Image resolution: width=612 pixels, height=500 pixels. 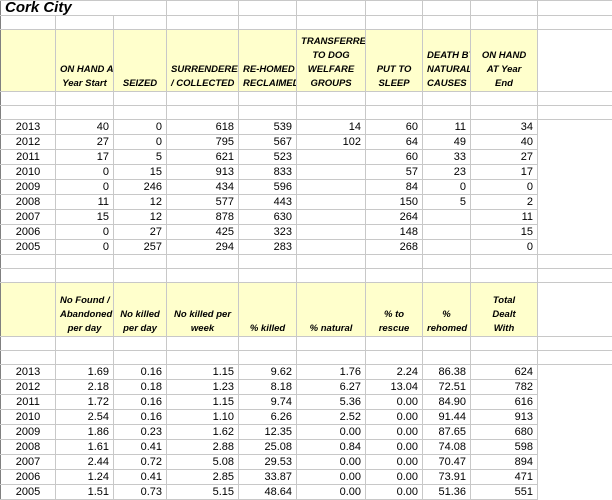 I want to click on bottom-data-cell: 29.53, so click(x=268, y=462).